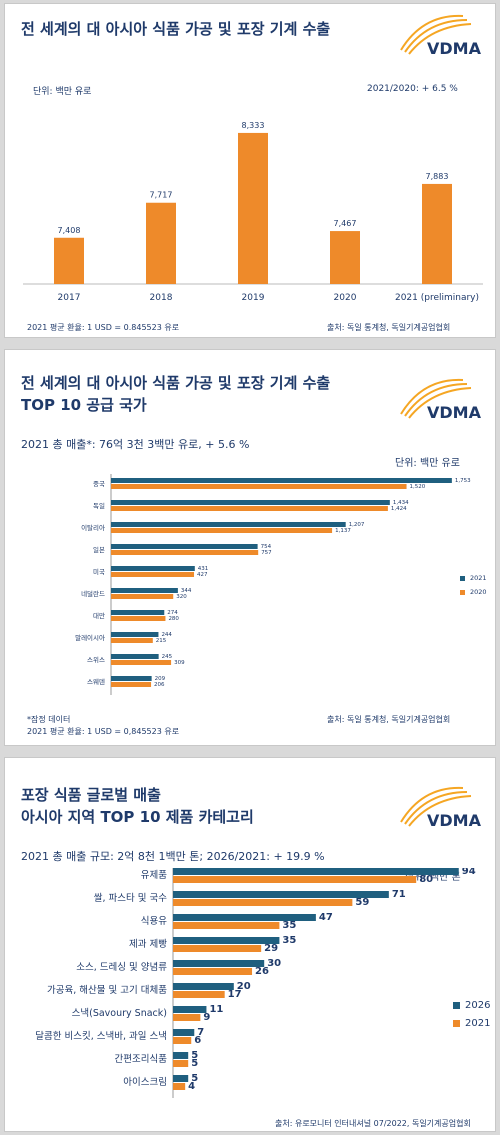  I want to click on data-label: 757, so click(266, 553).